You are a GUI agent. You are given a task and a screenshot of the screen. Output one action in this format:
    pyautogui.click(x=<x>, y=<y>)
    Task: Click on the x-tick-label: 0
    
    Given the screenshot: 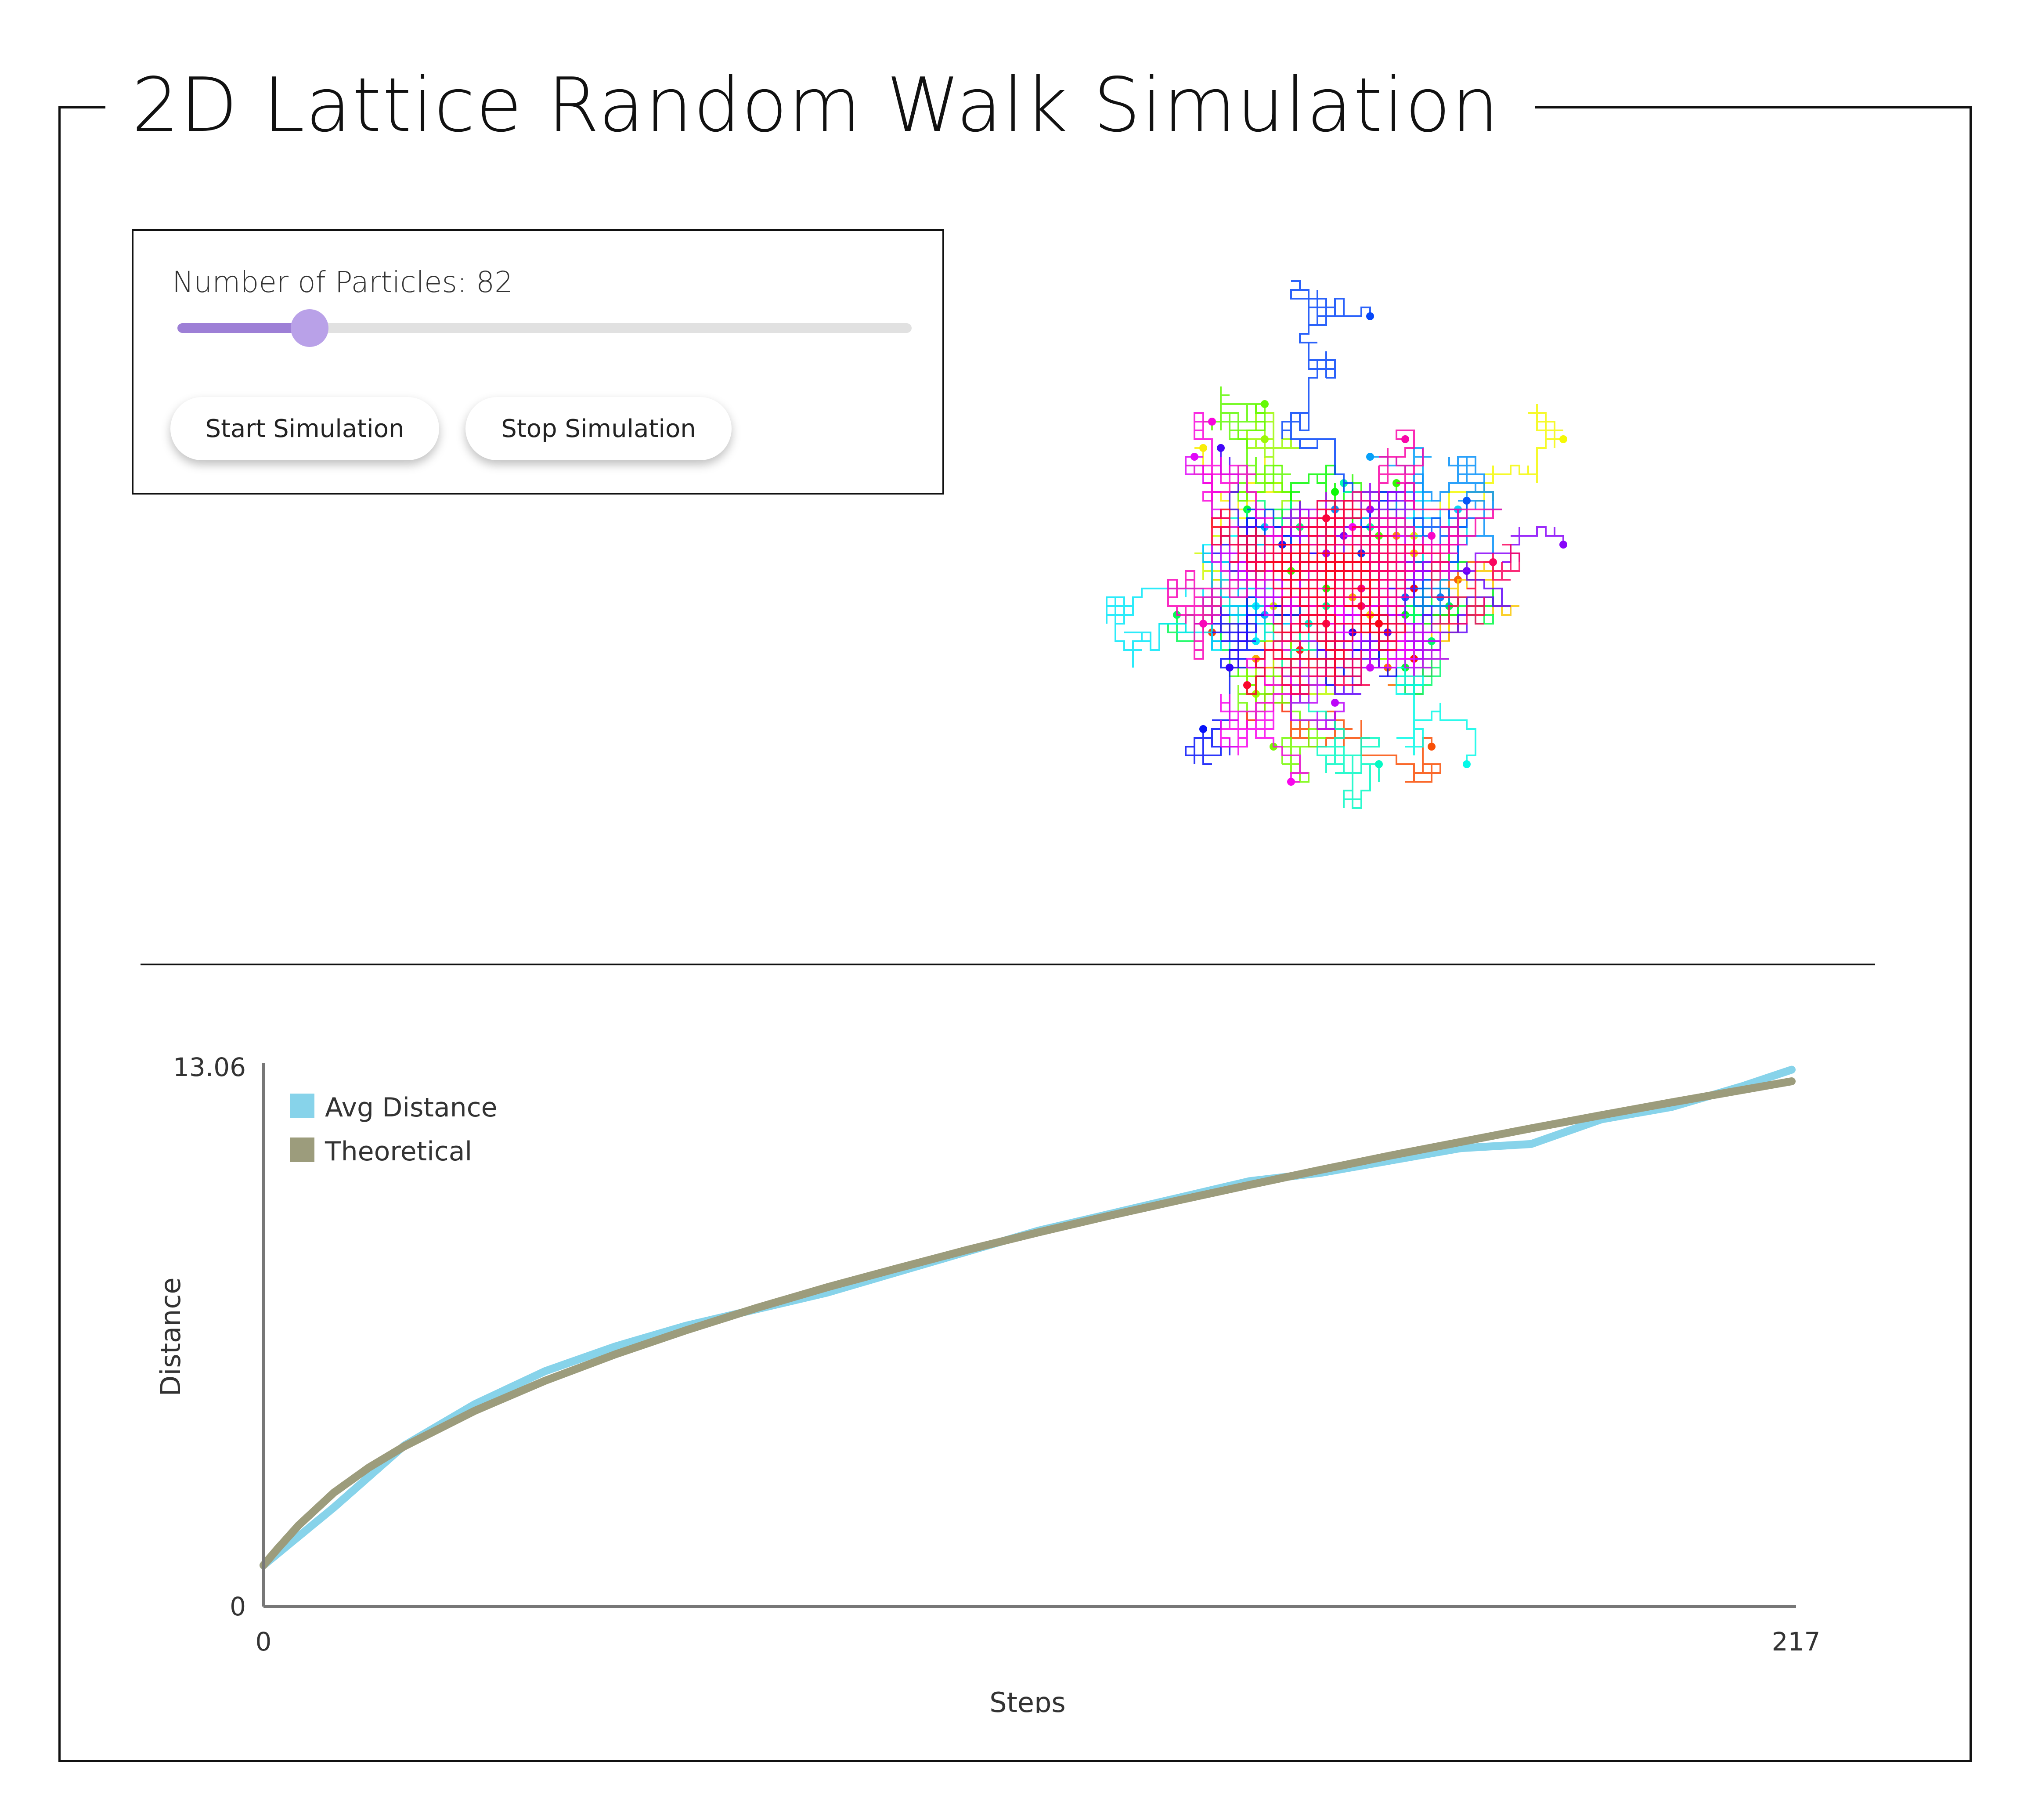 What is the action you would take?
    pyautogui.click(x=264, y=1642)
    